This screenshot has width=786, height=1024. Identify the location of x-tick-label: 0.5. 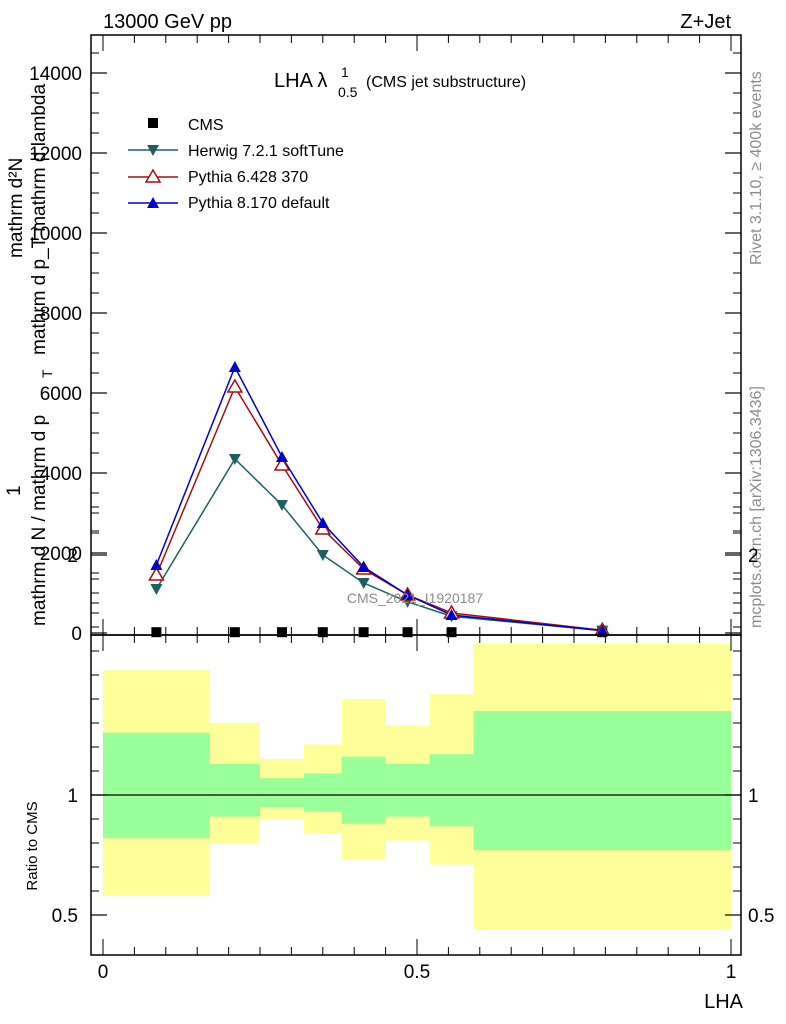
(417, 972).